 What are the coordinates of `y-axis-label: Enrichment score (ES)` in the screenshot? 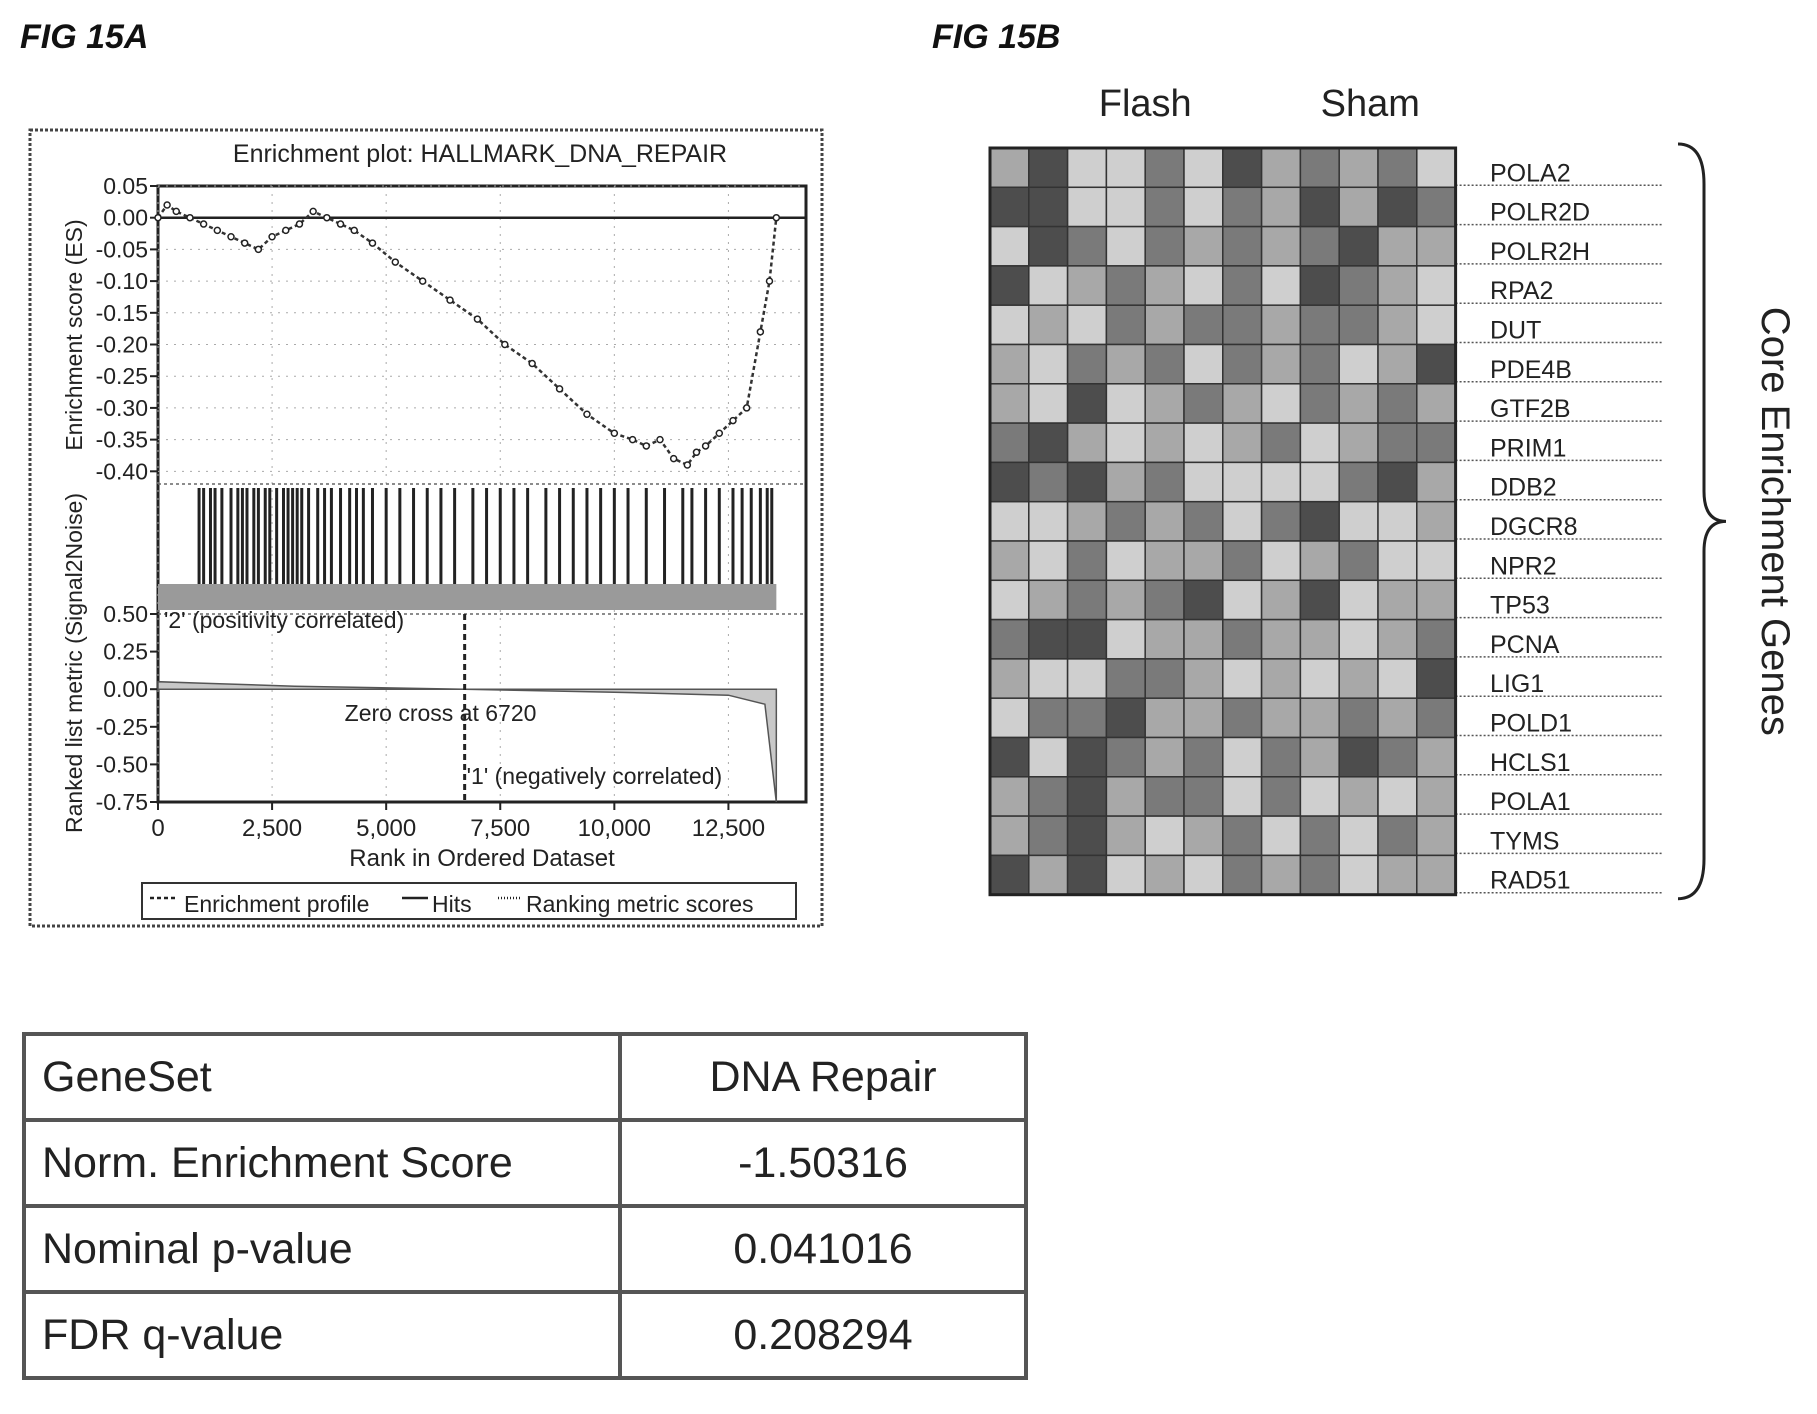 It's located at (74, 334).